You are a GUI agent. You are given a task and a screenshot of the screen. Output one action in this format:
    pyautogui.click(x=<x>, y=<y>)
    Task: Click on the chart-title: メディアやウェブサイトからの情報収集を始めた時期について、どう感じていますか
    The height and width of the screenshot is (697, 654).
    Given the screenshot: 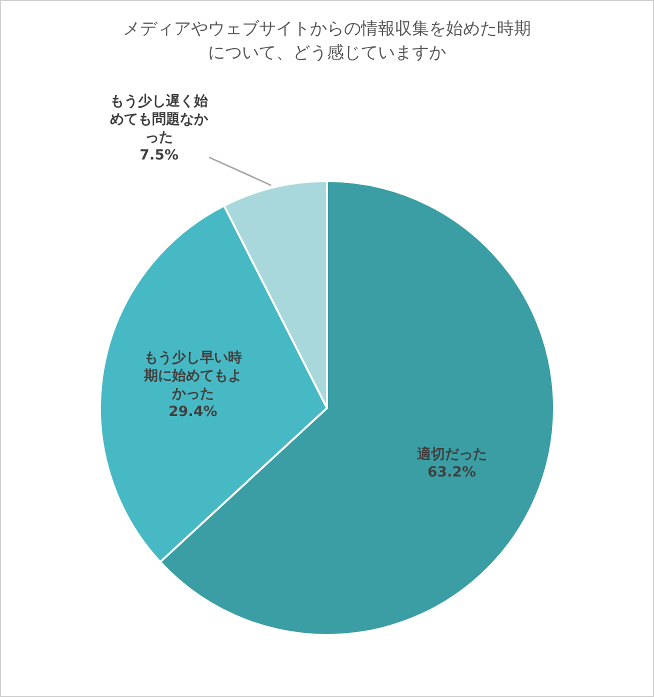 What is the action you would take?
    pyautogui.click(x=327, y=41)
    